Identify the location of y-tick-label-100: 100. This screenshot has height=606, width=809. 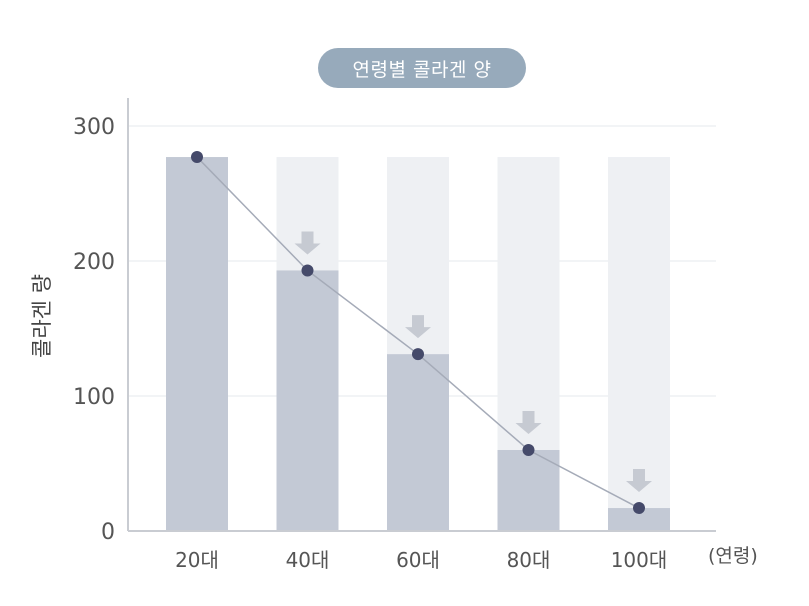
(94, 397).